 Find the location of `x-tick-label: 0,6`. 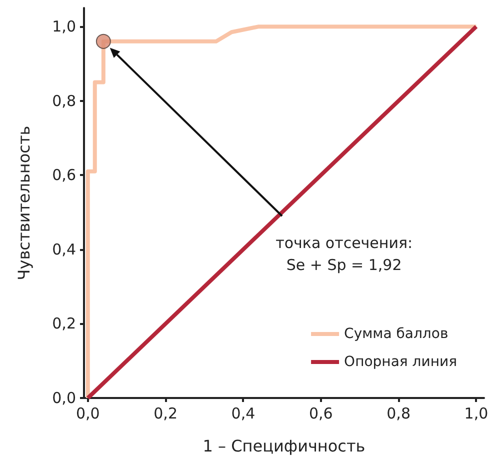

x-tick-label: 0,6 is located at coordinates (320, 413).